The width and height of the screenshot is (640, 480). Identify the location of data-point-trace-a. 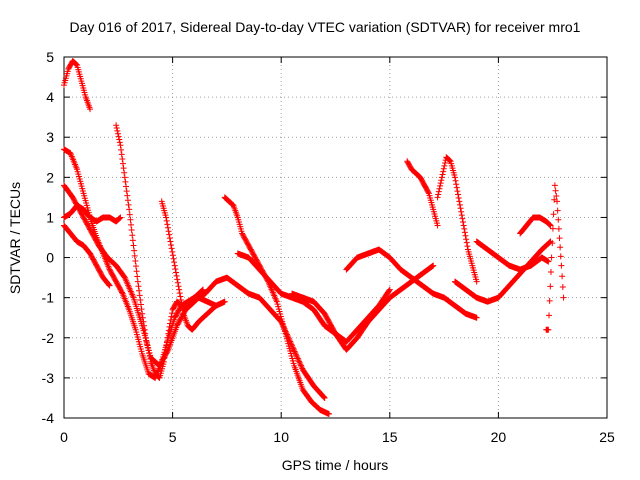
(90, 109).